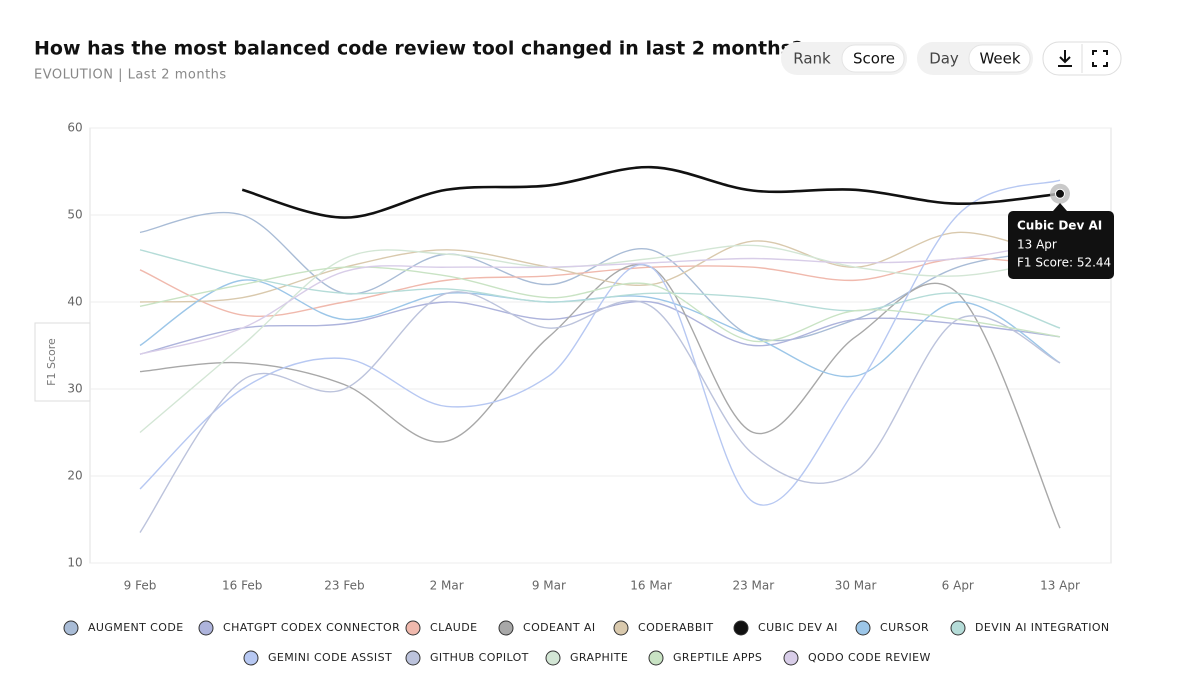 This screenshot has width=1200, height=697. I want to click on x-tick-label: 9 Feb, so click(140, 586).